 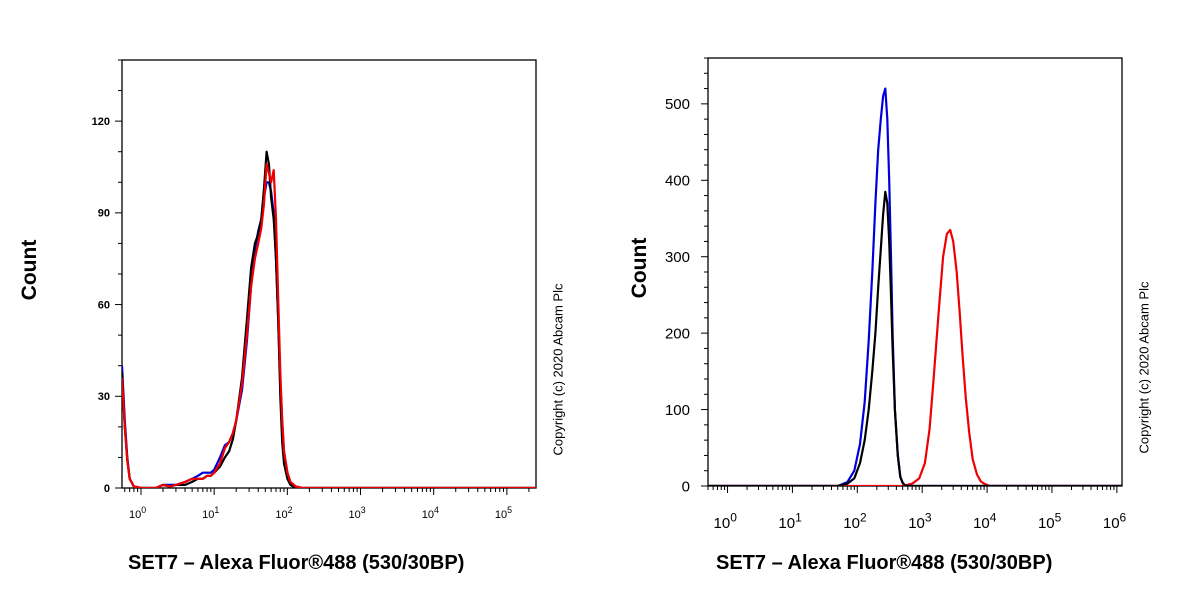 I want to click on y-tick-label: 90, so click(x=104, y=214).